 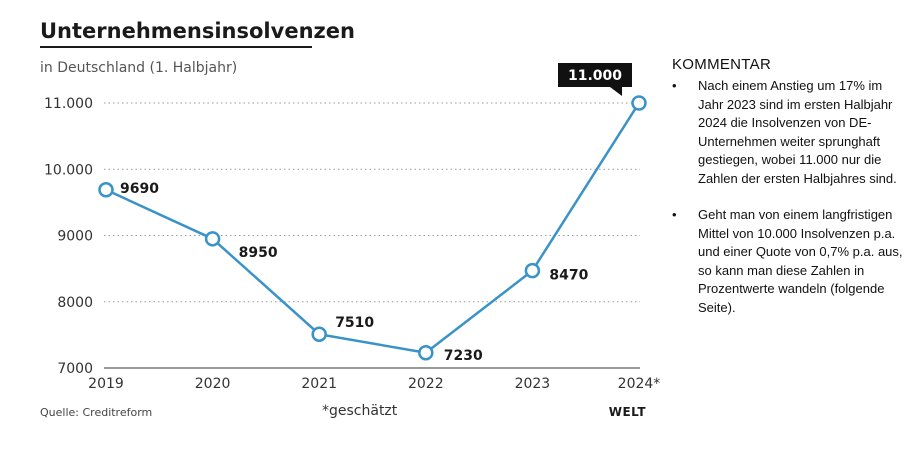 I want to click on y-tick-label: 7000, so click(x=75, y=369).